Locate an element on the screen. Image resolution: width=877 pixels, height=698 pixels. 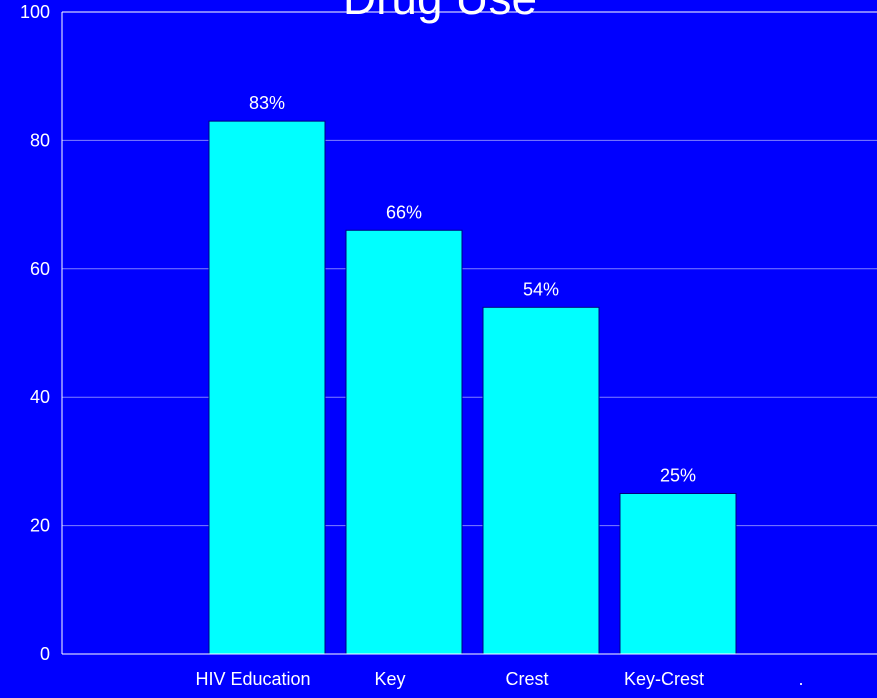
category-label-3: Key-Crest is located at coordinates (664, 679).